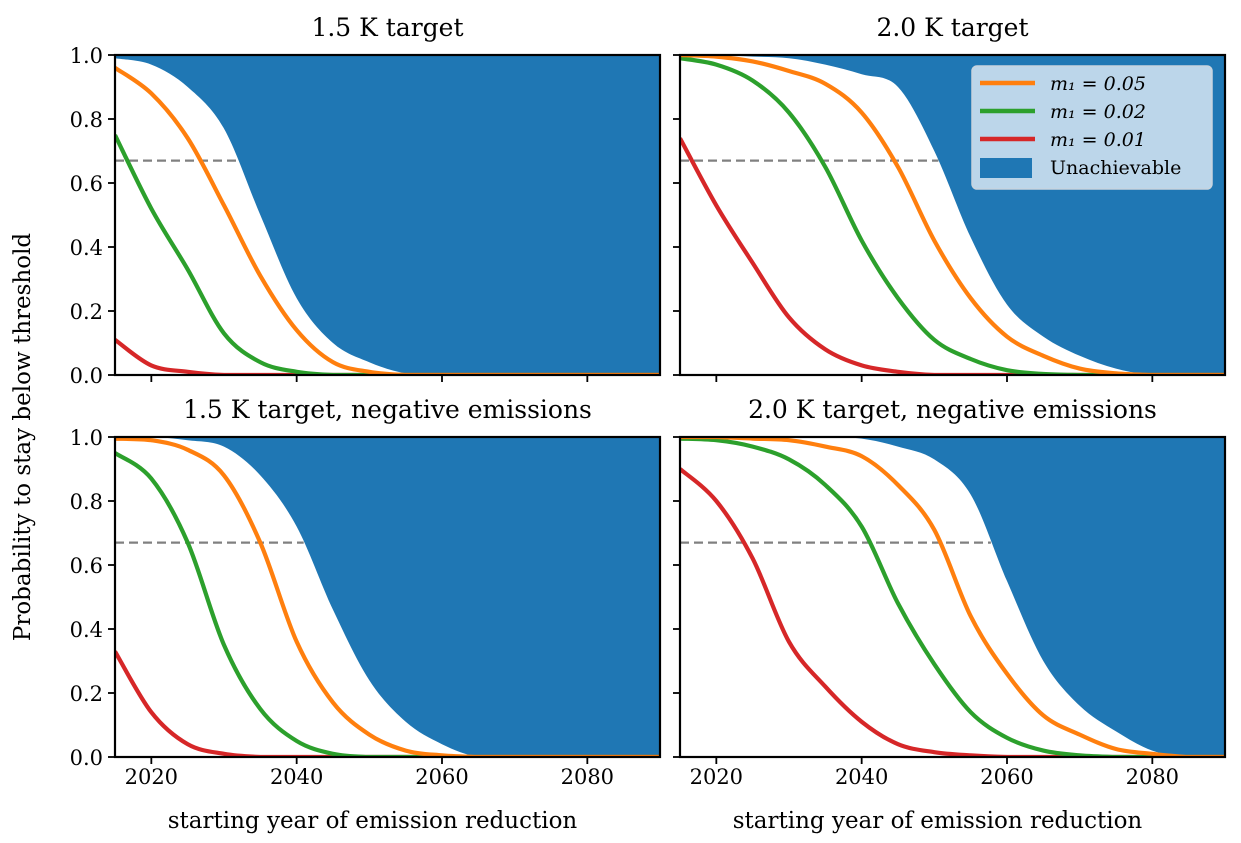 The width and height of the screenshot is (1241, 843). I want to click on panel-title: 2.0 K target, negative emissions, so click(952, 409).